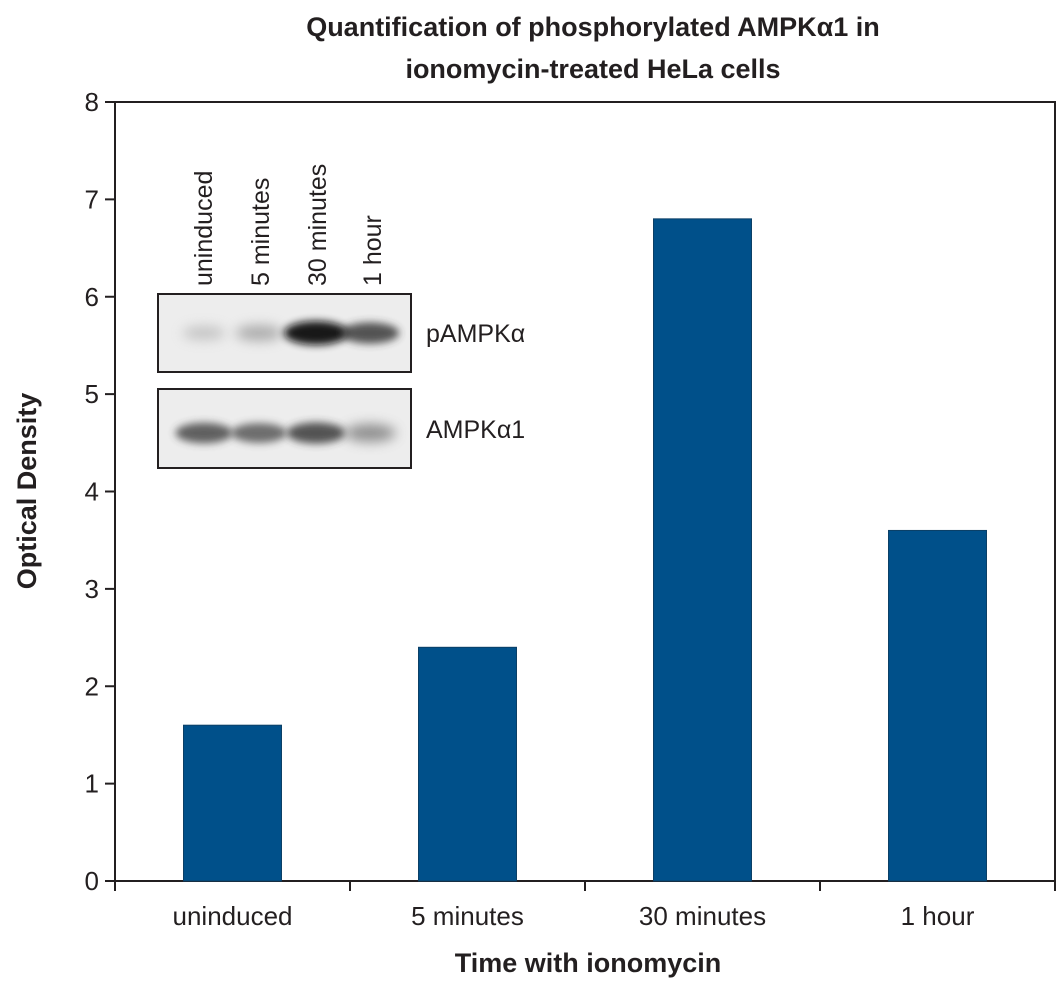 Image resolution: width=1062 pixels, height=992 pixels. I want to click on blot-lane-label: 1 hour, so click(373, 250).